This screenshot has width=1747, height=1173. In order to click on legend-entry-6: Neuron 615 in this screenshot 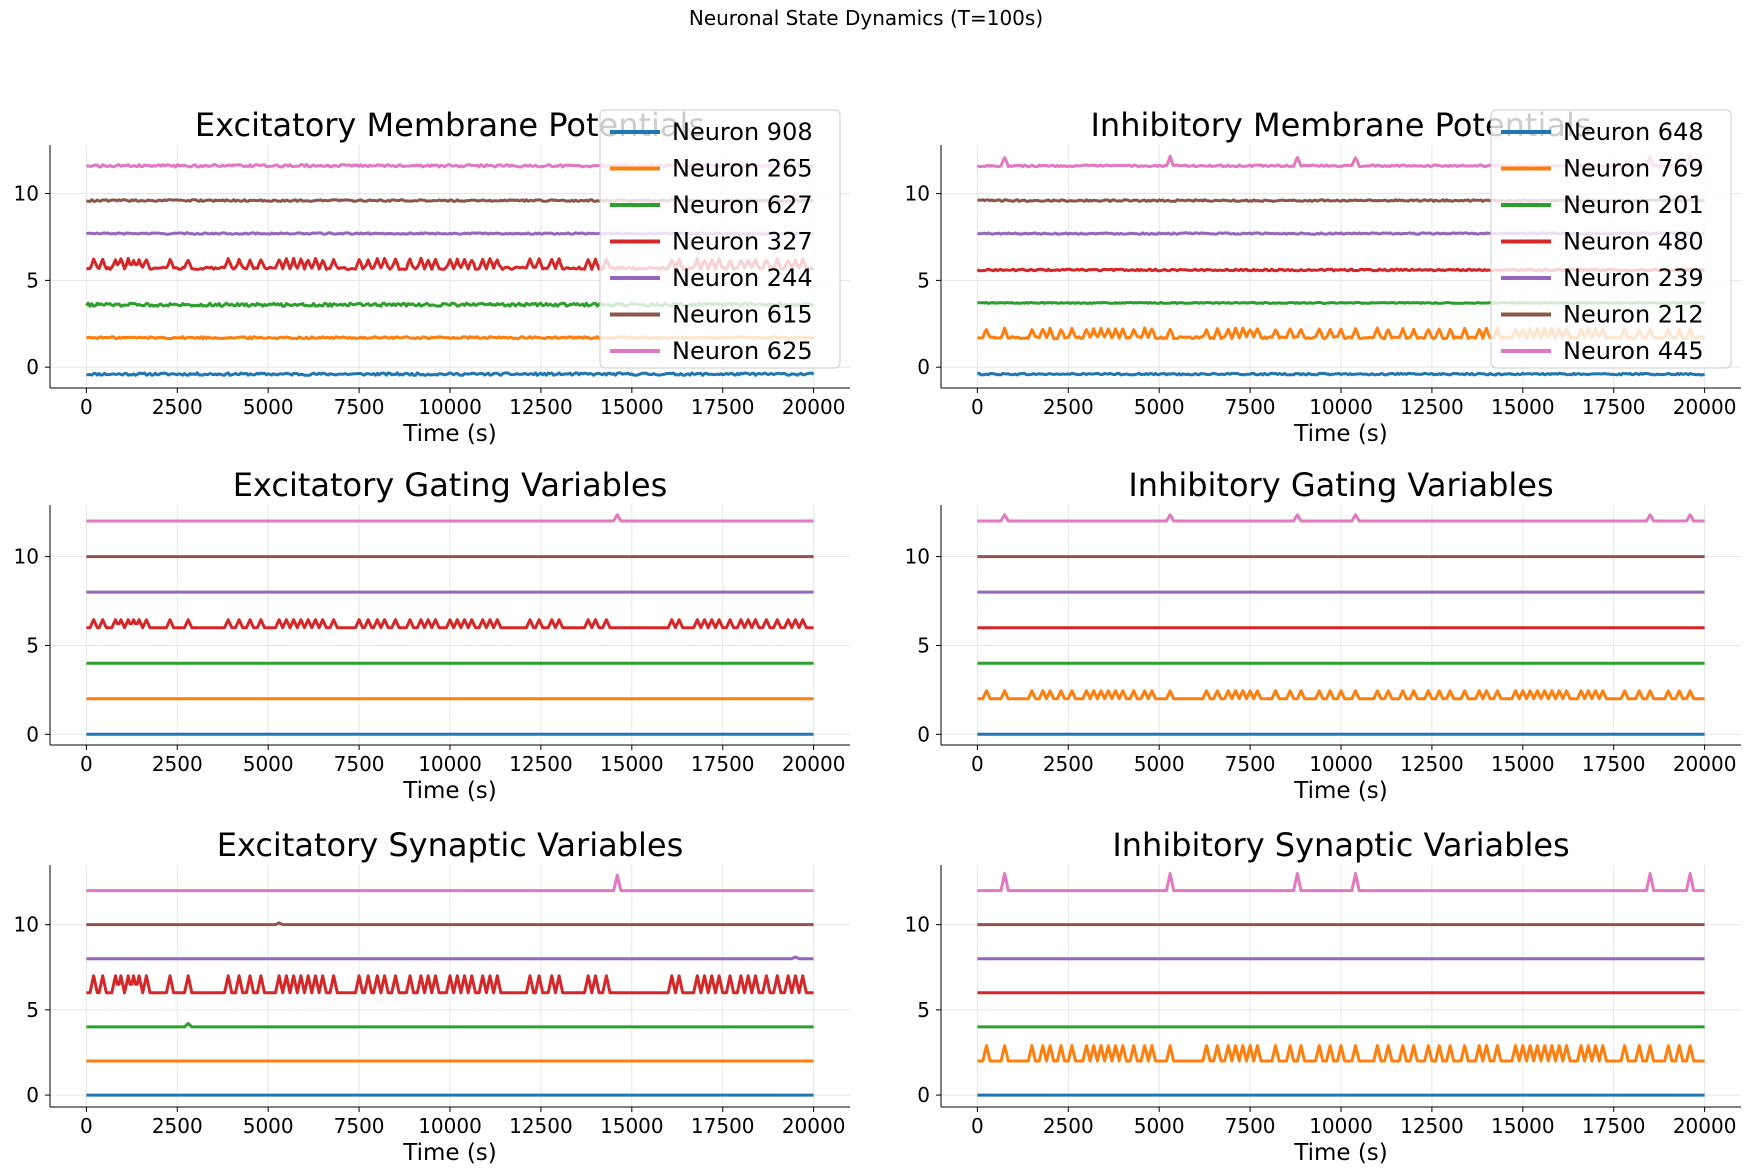, I will do `click(742, 315)`.